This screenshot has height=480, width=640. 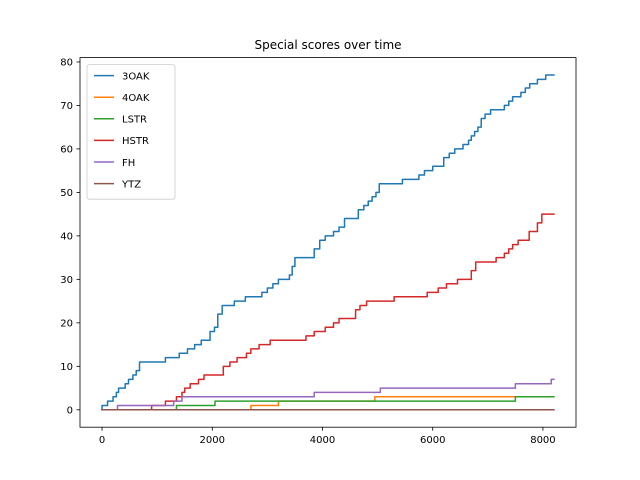 What do you see at coordinates (66, 280) in the screenshot?
I see `y-tick-label: 30` at bounding box center [66, 280].